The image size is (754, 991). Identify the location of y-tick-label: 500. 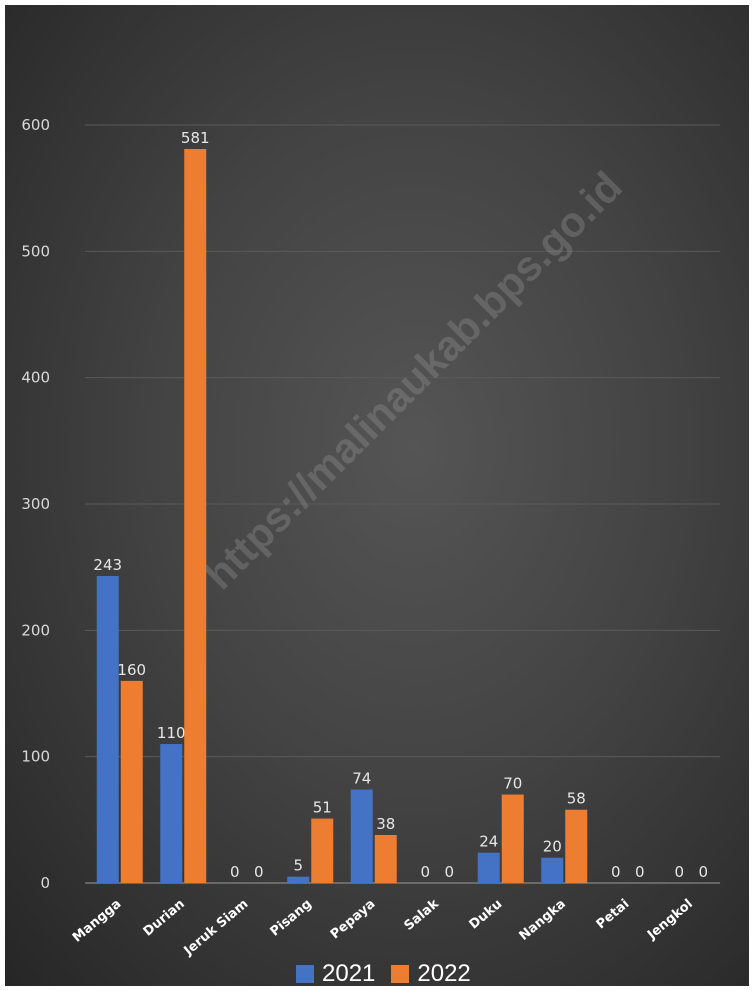
(35, 251).